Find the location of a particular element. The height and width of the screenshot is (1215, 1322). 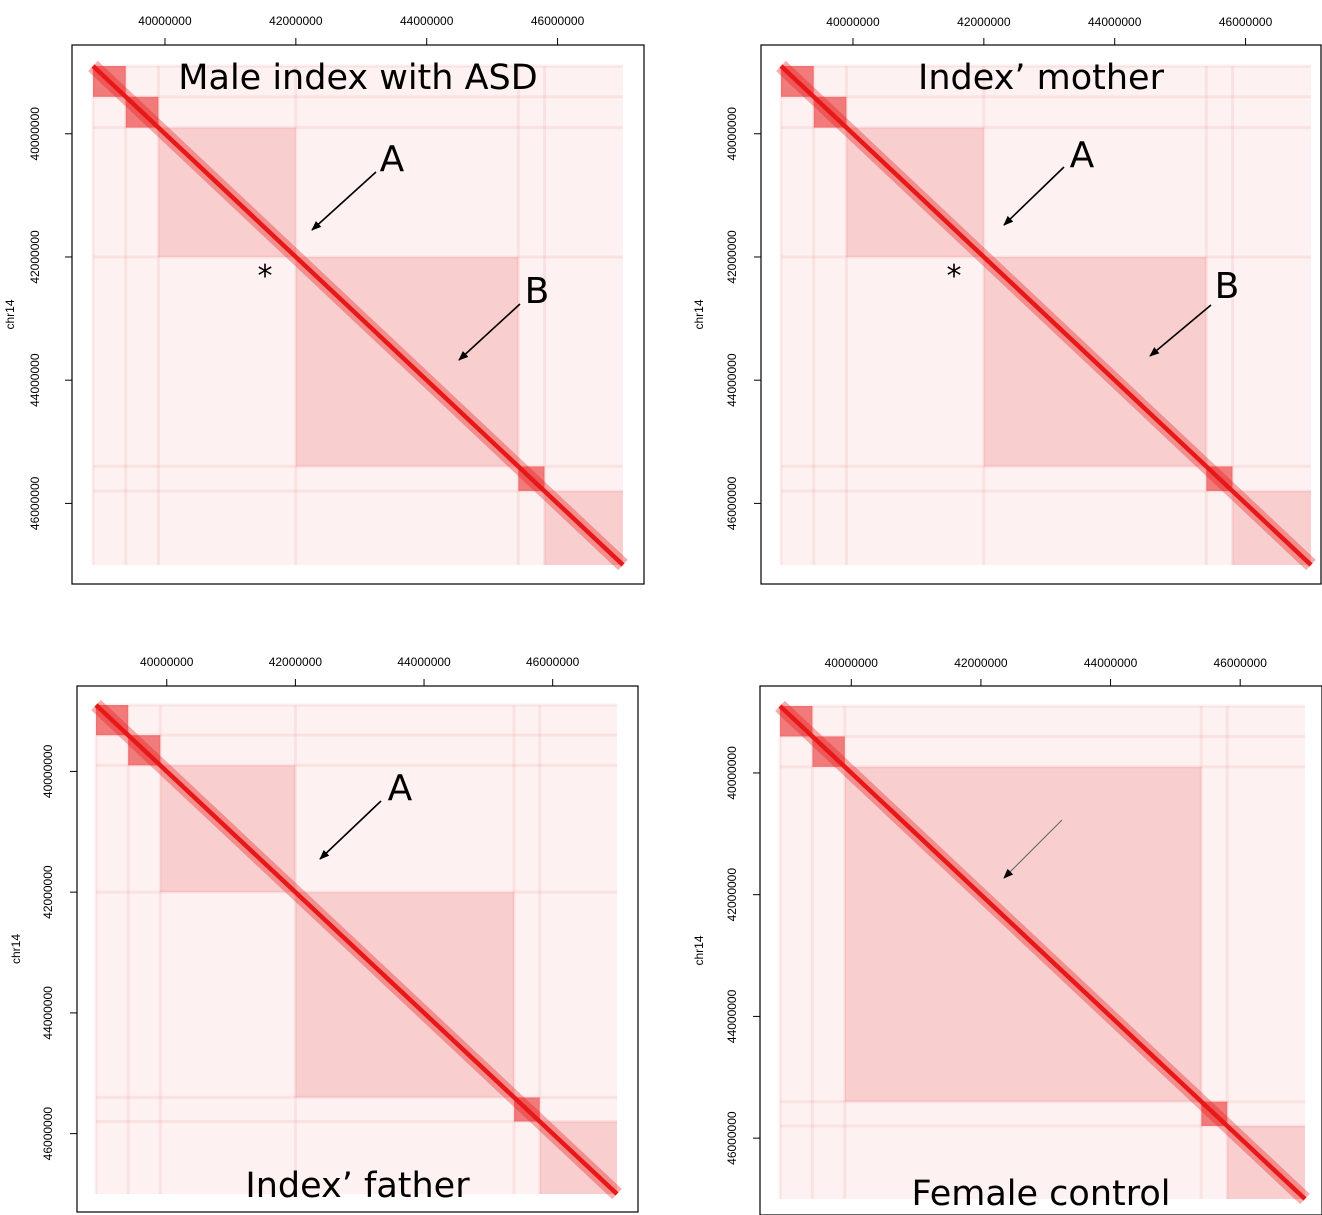

panel-title: Index’ mother is located at coordinates (1041, 78).